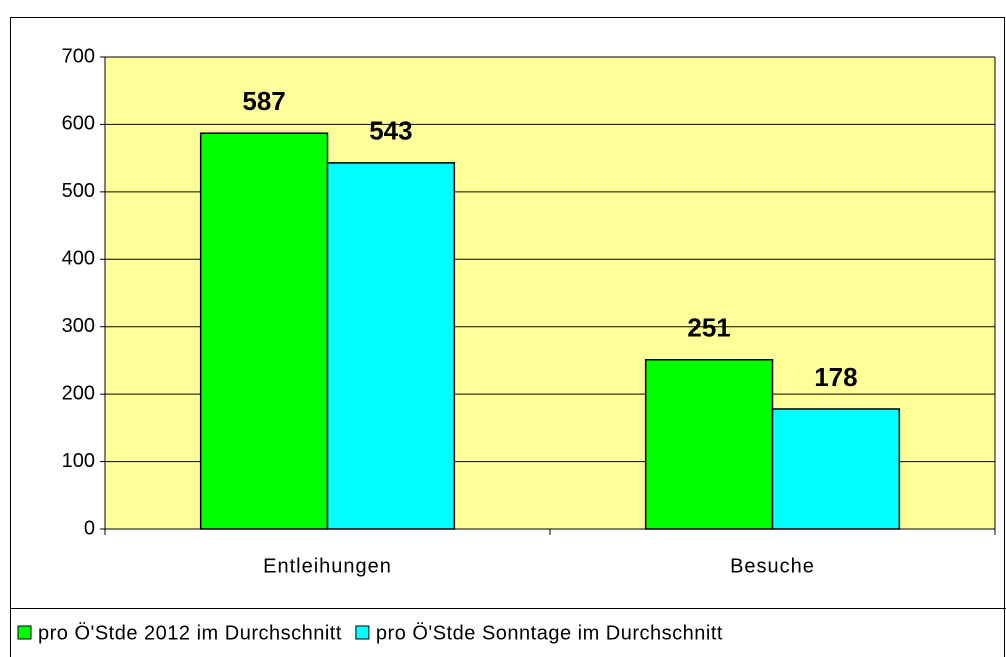 The height and width of the screenshot is (657, 1006). Describe the element at coordinates (78, 56) in the screenshot. I see `y-tick-label: 700` at that location.